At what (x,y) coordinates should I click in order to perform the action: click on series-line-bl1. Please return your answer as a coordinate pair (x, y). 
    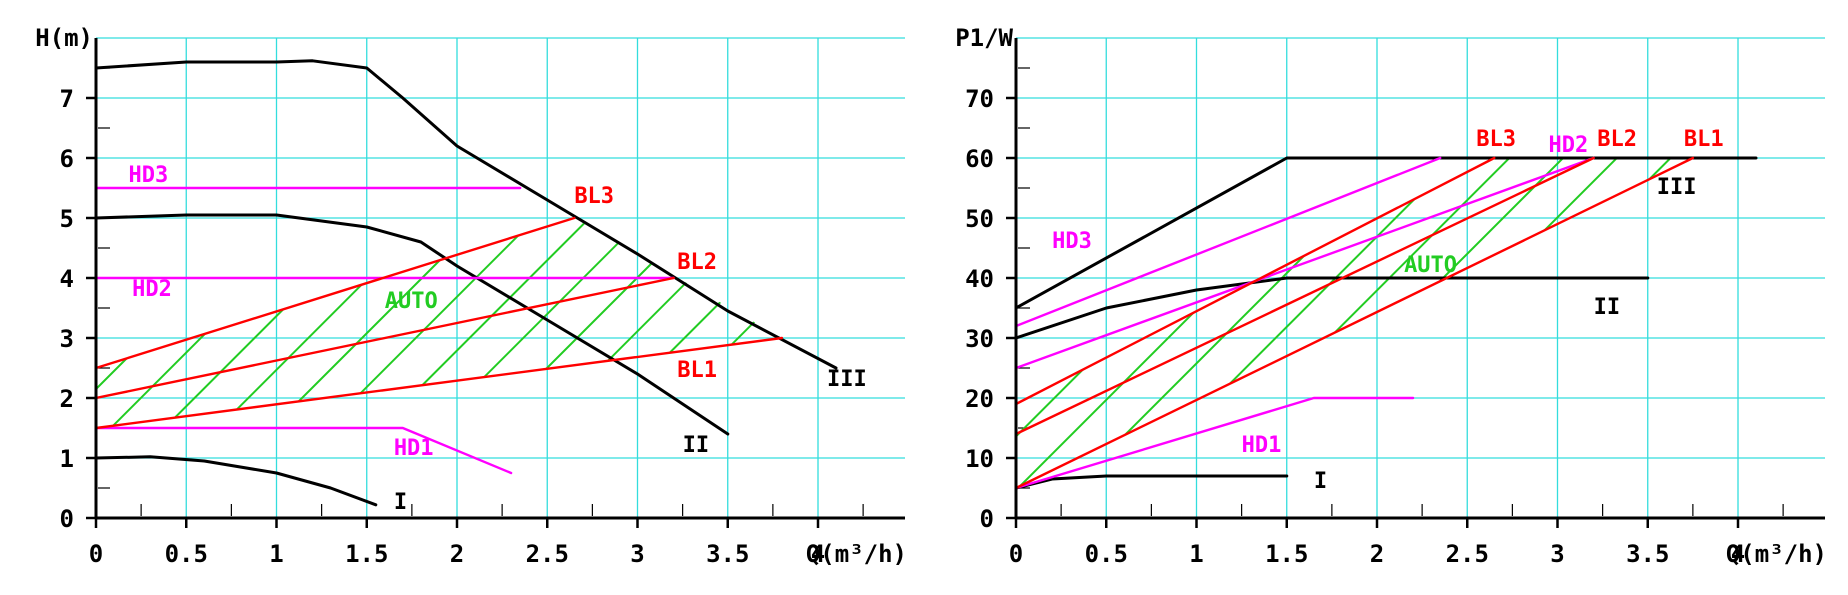
    Looking at the image, I should click on (440, 383).